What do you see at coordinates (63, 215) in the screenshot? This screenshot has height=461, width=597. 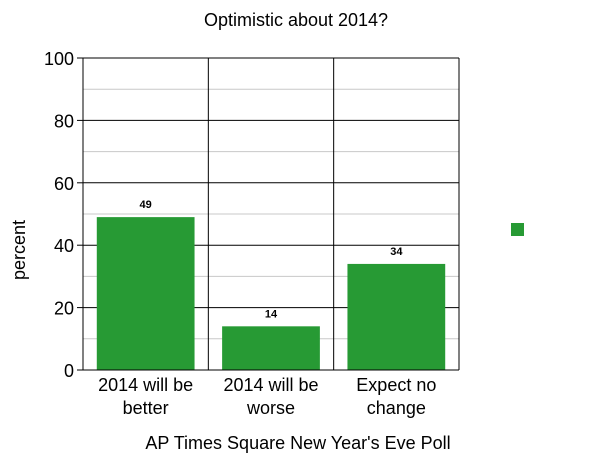 I see `y-tick-labels: 0 20 40 60 80 100` at bounding box center [63, 215].